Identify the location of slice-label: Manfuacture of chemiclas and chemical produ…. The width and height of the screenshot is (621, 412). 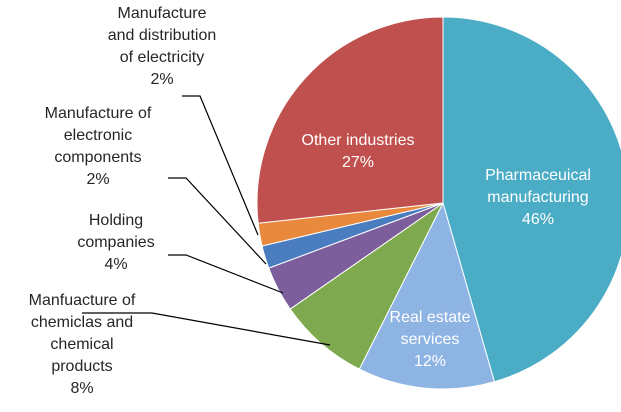
(82, 344).